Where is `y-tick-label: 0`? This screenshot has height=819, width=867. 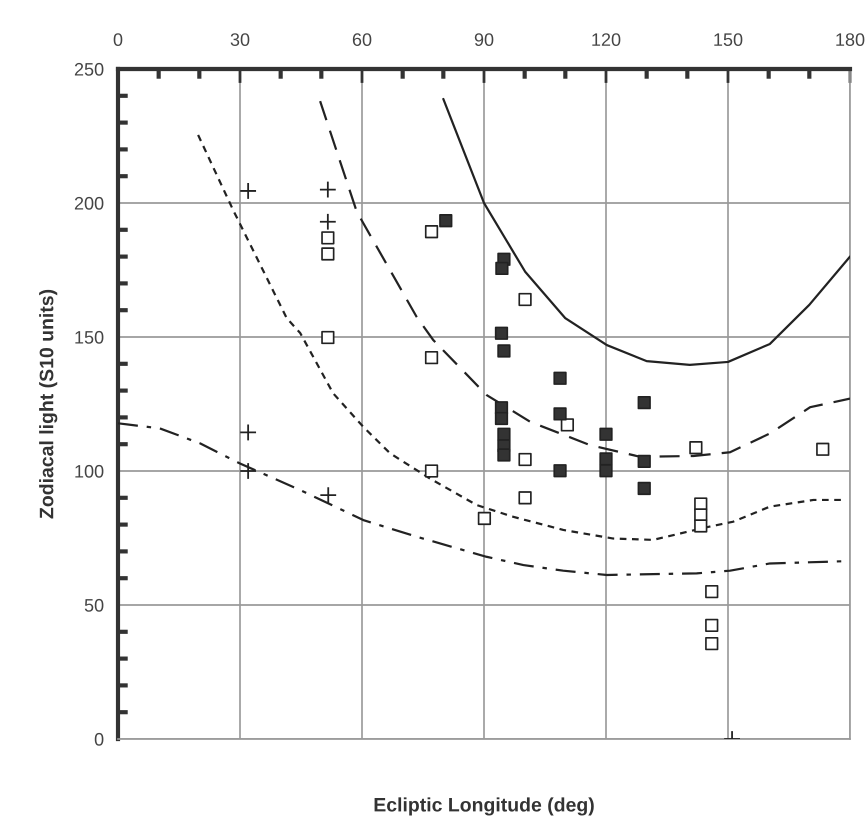 y-tick-label: 0 is located at coordinates (99, 739).